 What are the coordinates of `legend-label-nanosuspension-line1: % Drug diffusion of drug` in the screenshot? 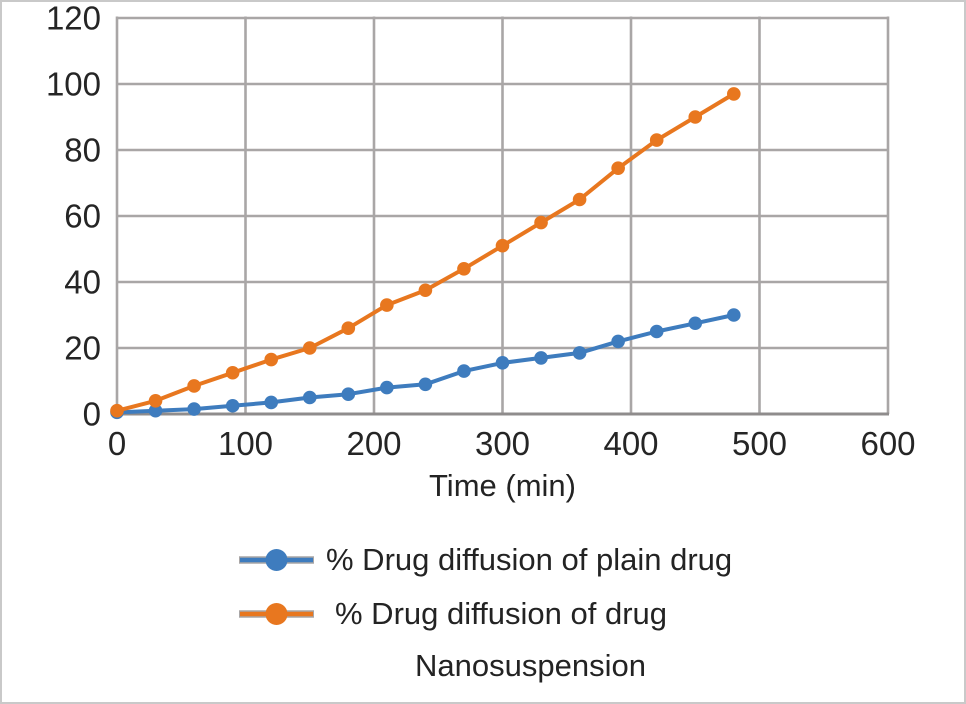 It's located at (501, 613).